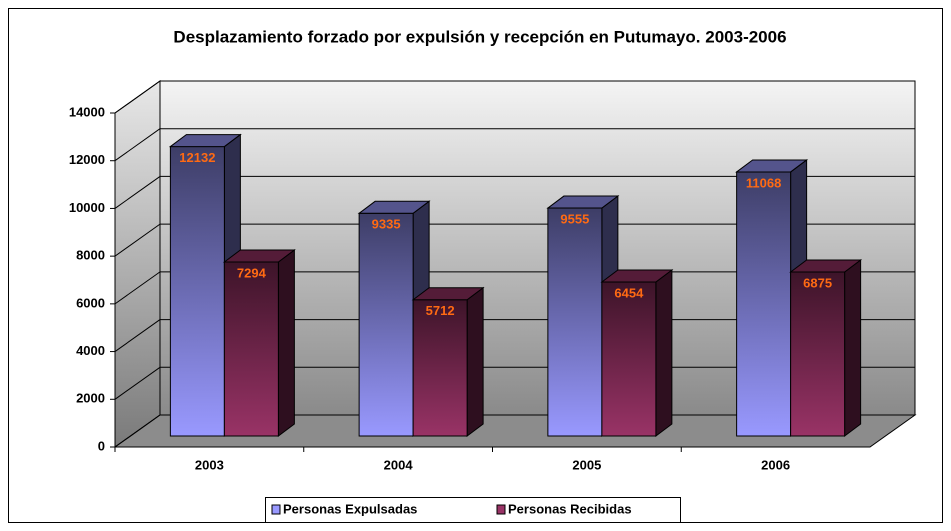  What do you see at coordinates (440, 310) in the screenshot?
I see `data-label: 5712` at bounding box center [440, 310].